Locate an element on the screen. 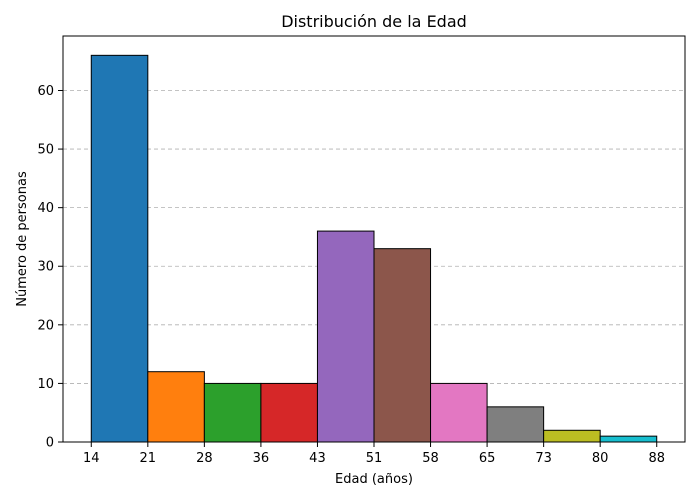 This screenshot has width=700, height=500. x-tick-label-7: 65 is located at coordinates (487, 458).